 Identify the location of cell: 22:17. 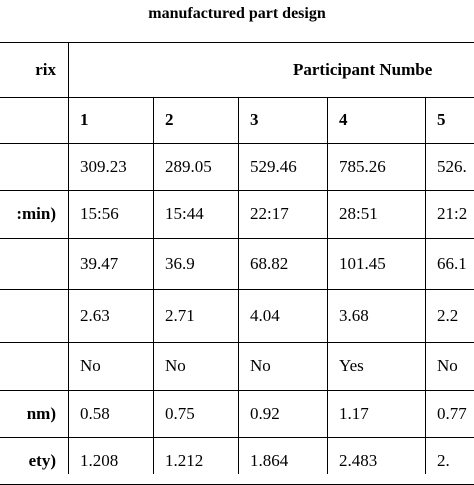
(269, 213).